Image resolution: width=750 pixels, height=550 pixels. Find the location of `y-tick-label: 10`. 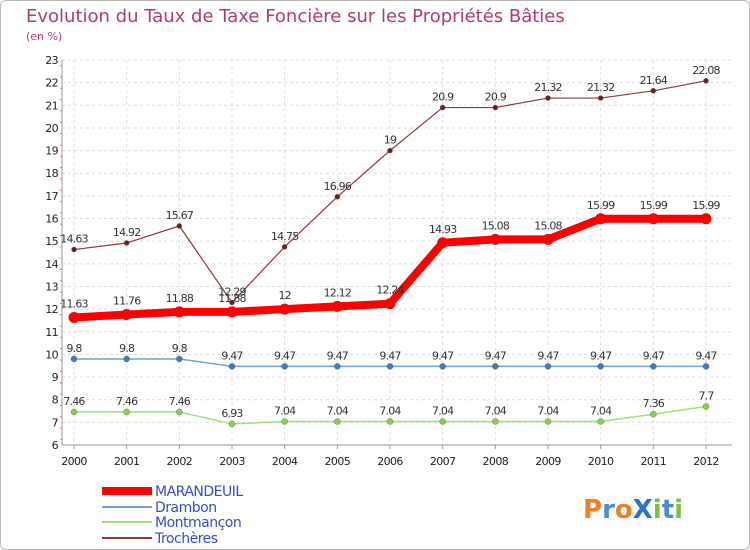

y-tick-label: 10 is located at coordinates (51, 354).